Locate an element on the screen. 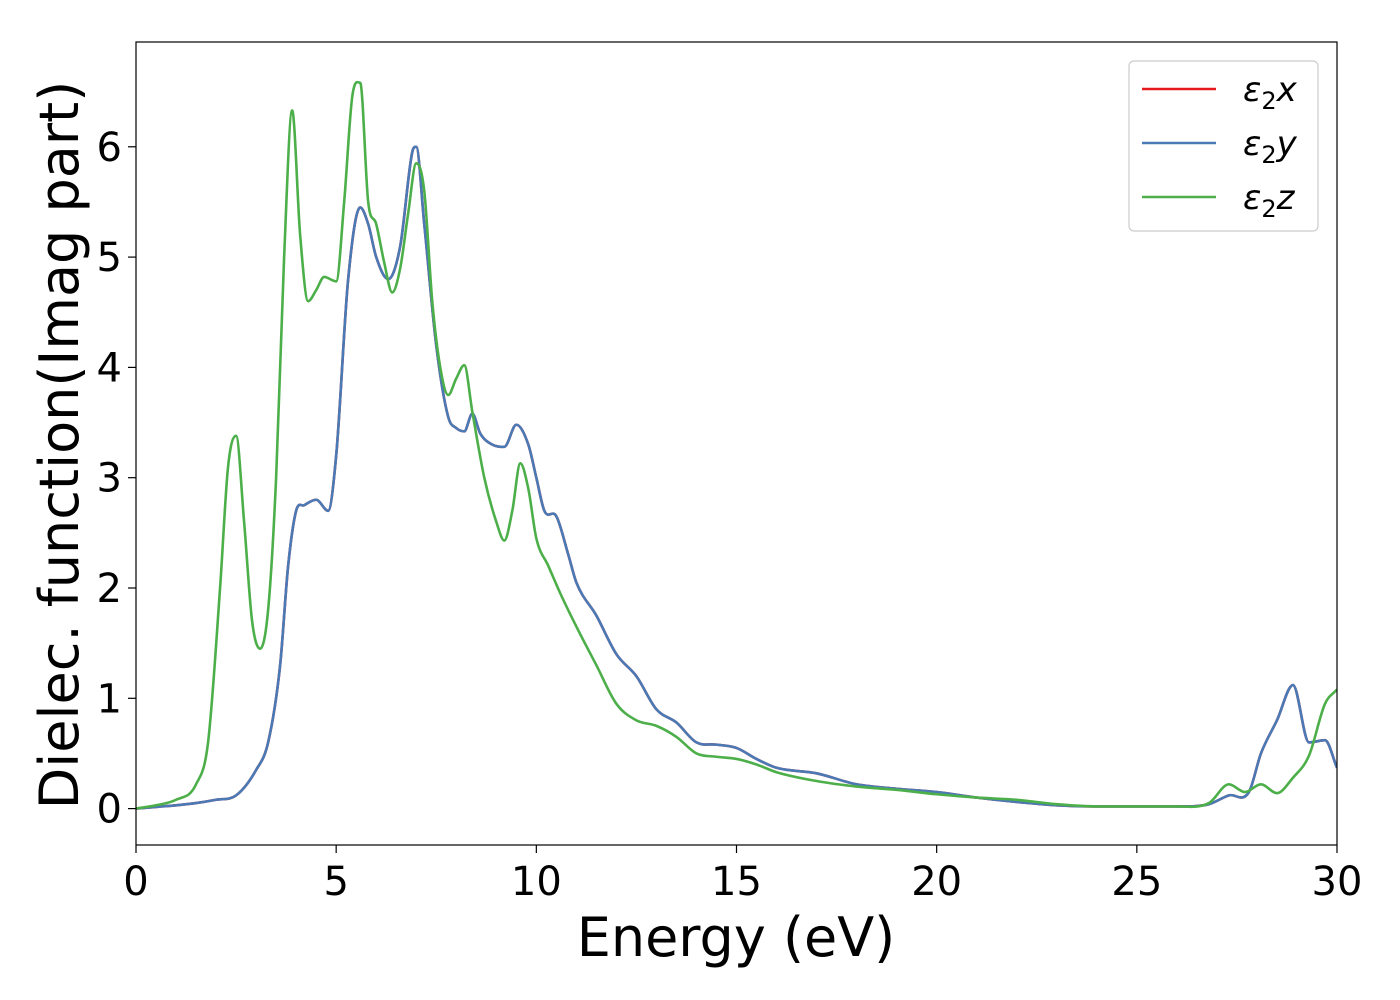 The height and width of the screenshot is (1000, 1400). x-tick-label: 20 is located at coordinates (936, 882).